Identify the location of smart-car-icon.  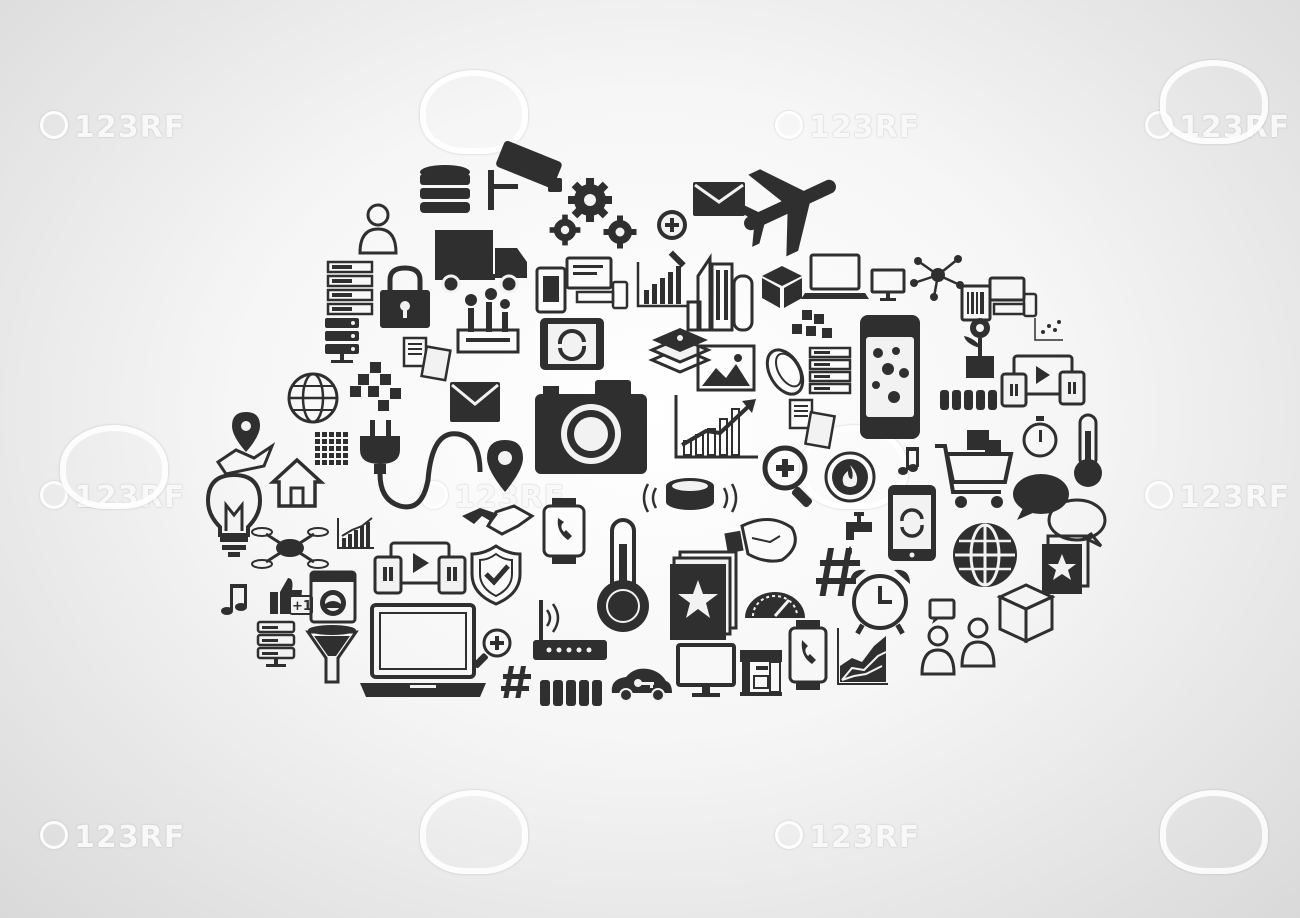
(641, 685).